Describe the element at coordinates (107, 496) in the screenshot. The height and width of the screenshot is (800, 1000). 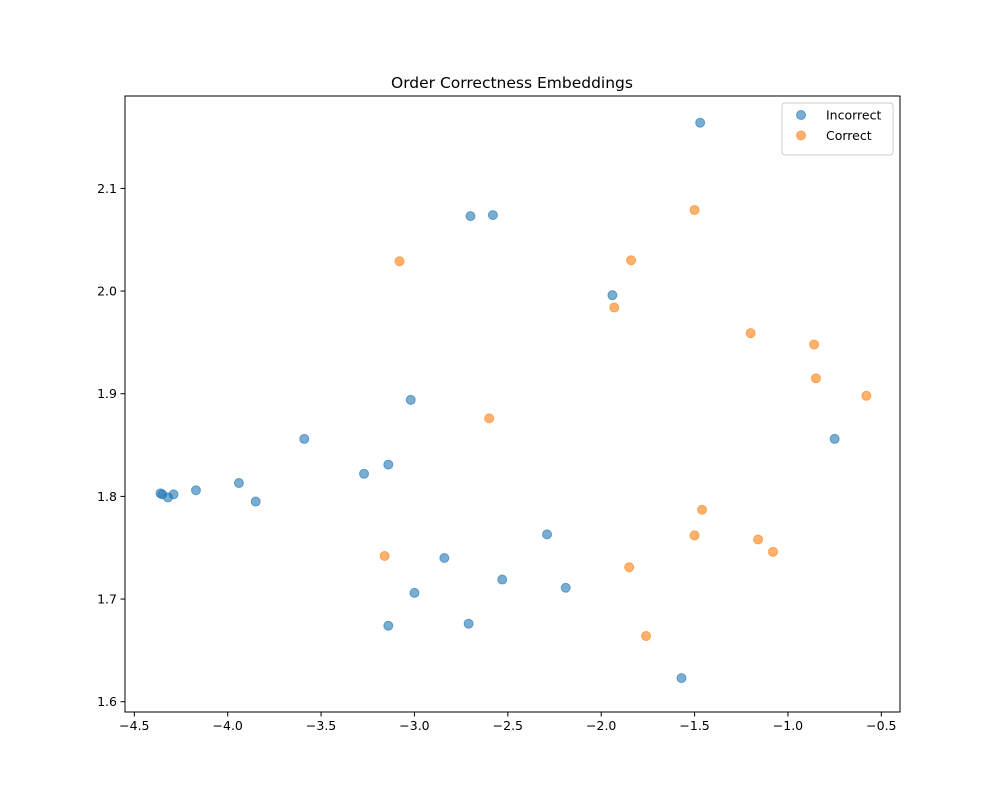
I see `y-tick-label: 1.8` at that location.